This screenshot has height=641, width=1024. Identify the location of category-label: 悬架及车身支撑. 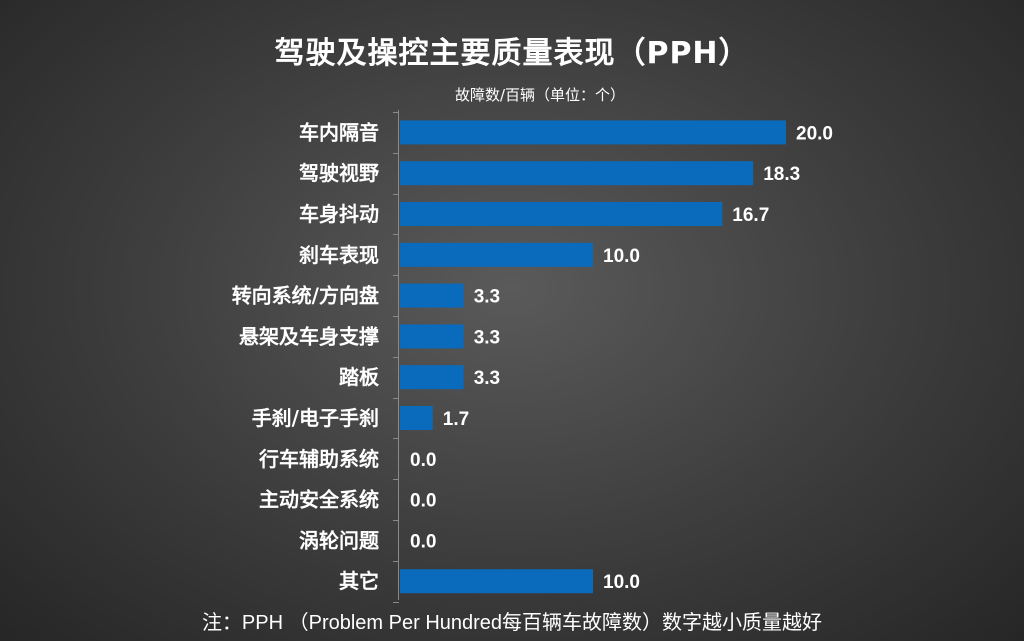
(309, 336).